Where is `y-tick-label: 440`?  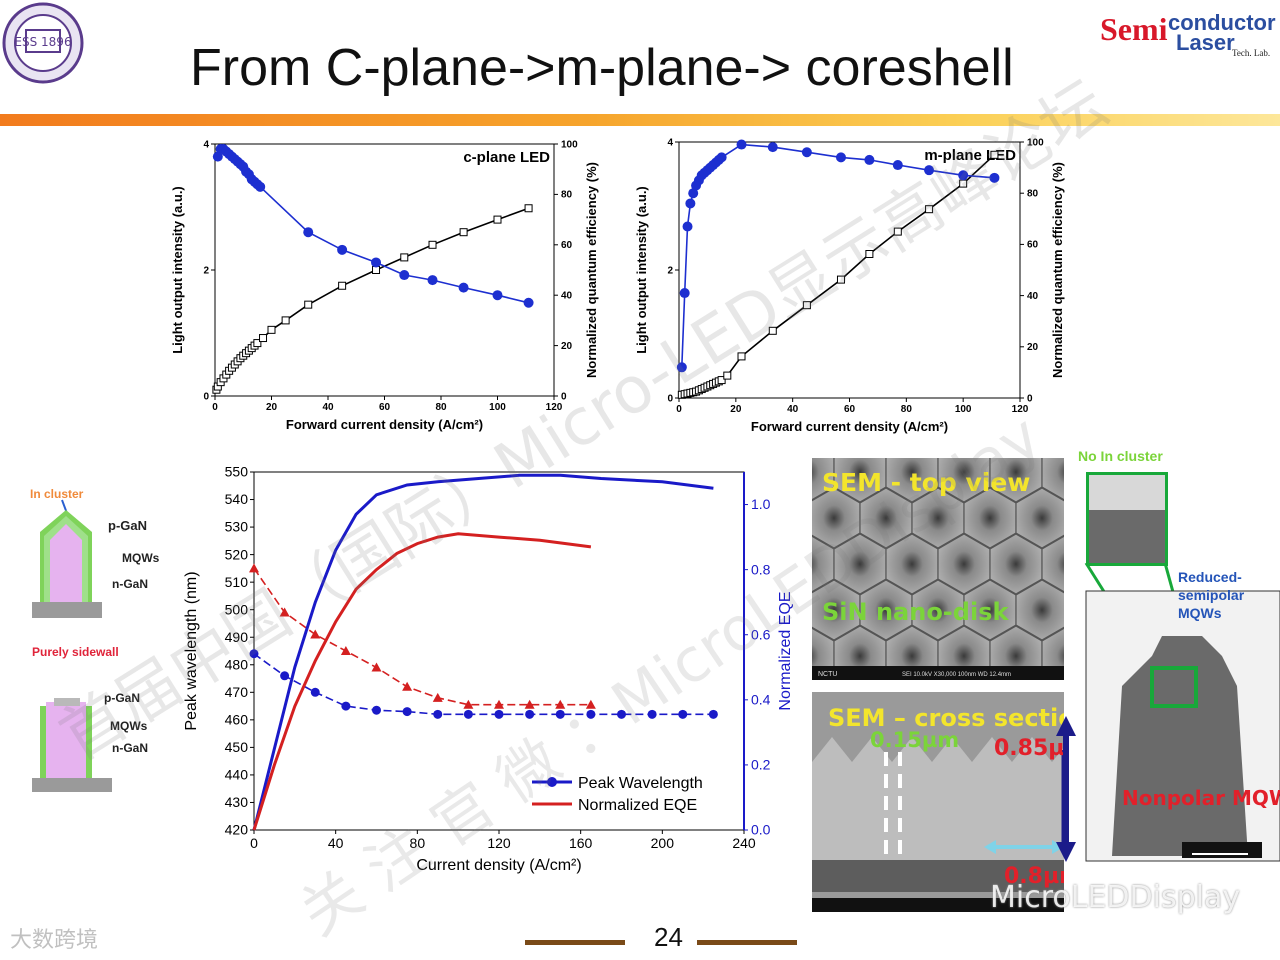
y-tick-label: 440 is located at coordinates (237, 775).